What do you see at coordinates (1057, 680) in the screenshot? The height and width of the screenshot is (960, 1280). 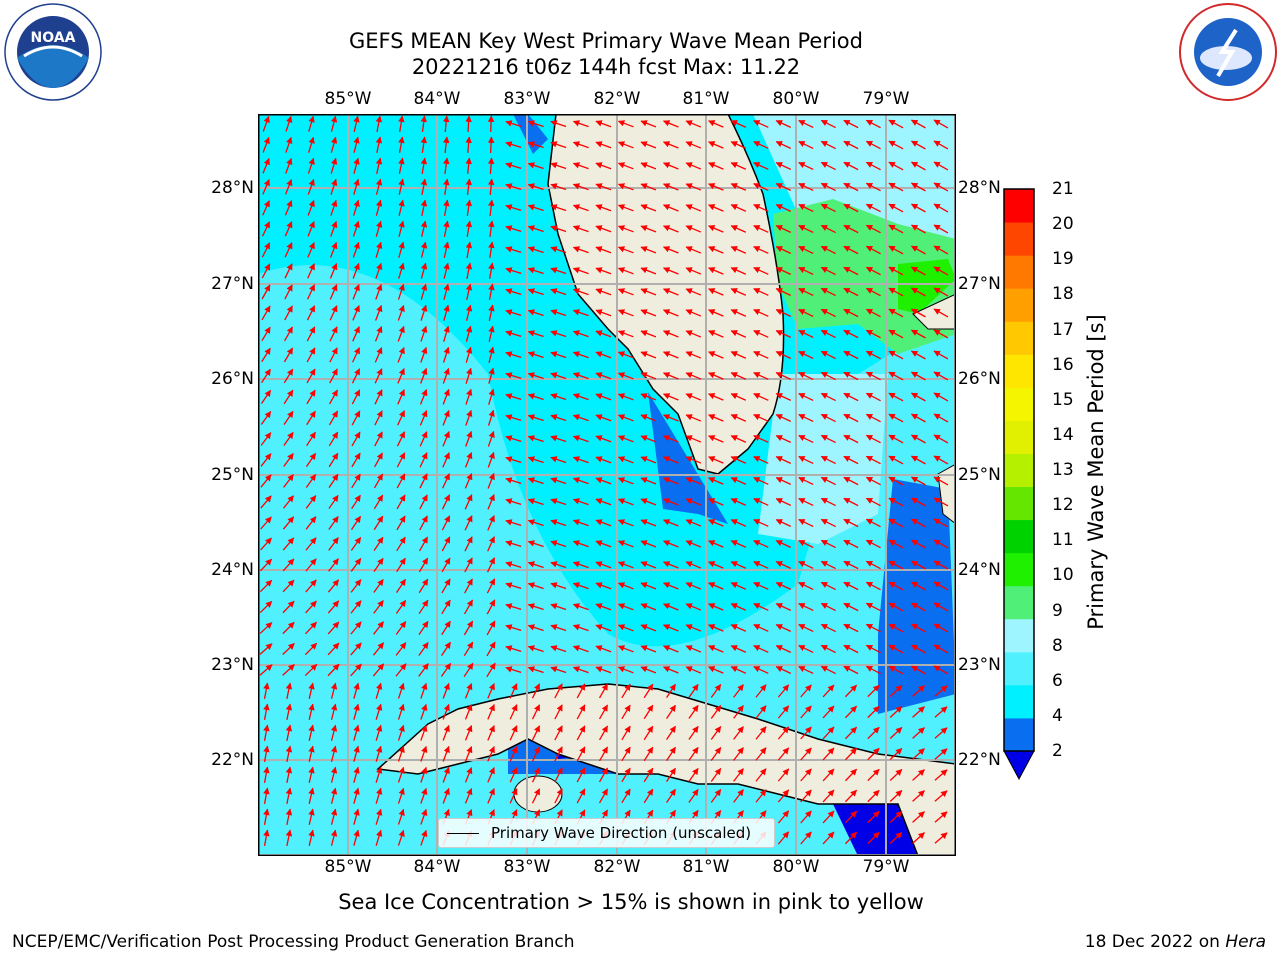 I see `colorbar-tick-label: 6` at bounding box center [1057, 680].